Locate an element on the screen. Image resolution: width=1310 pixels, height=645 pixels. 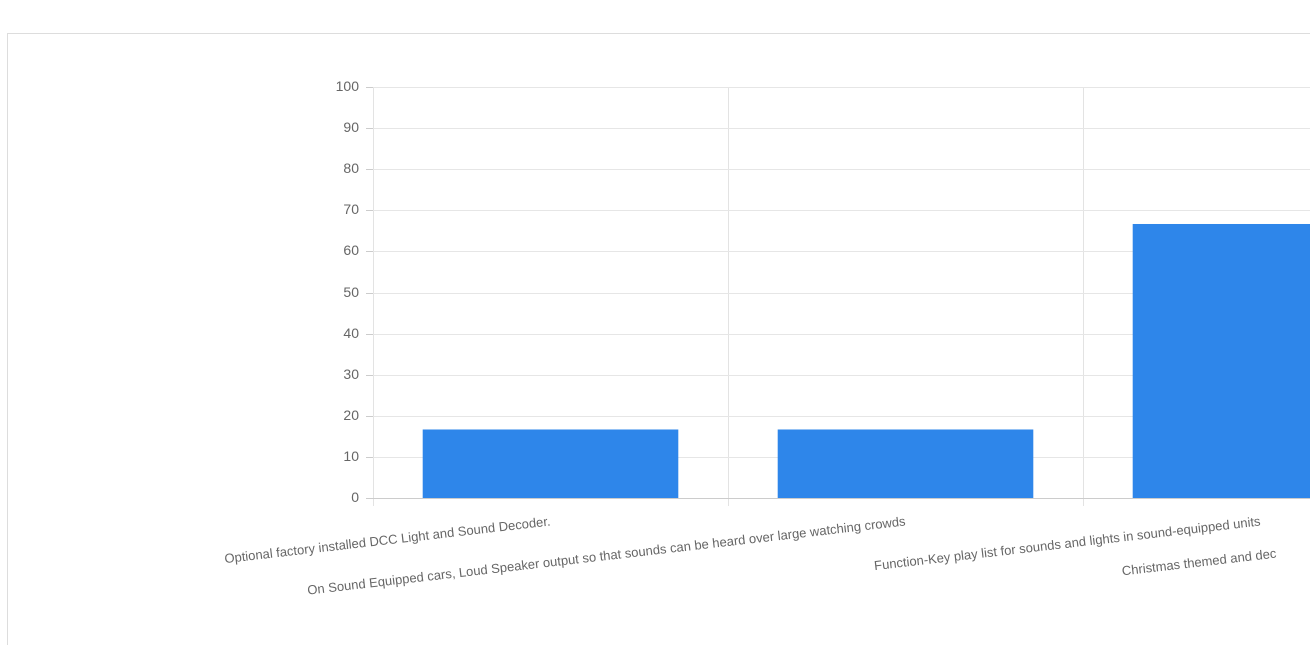
y-tick-label: 50 is located at coordinates (351, 292).